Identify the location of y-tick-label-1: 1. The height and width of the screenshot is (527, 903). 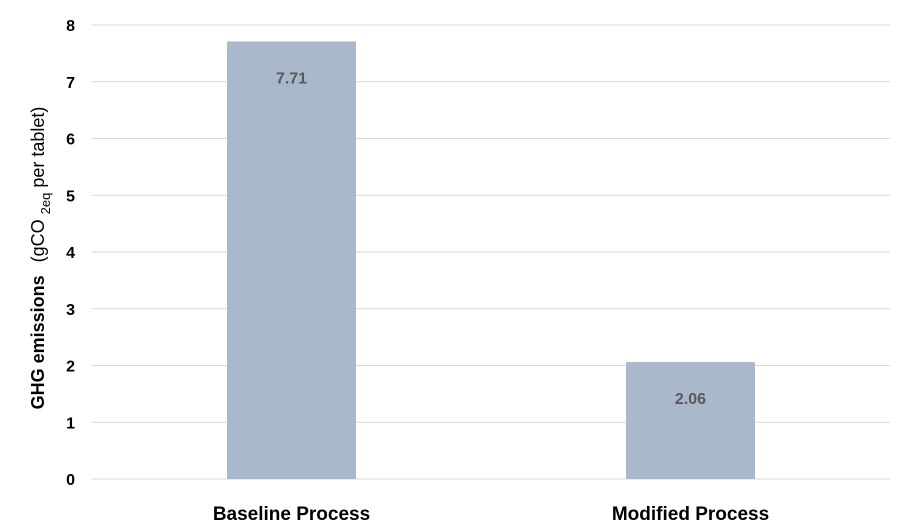
(70, 423).